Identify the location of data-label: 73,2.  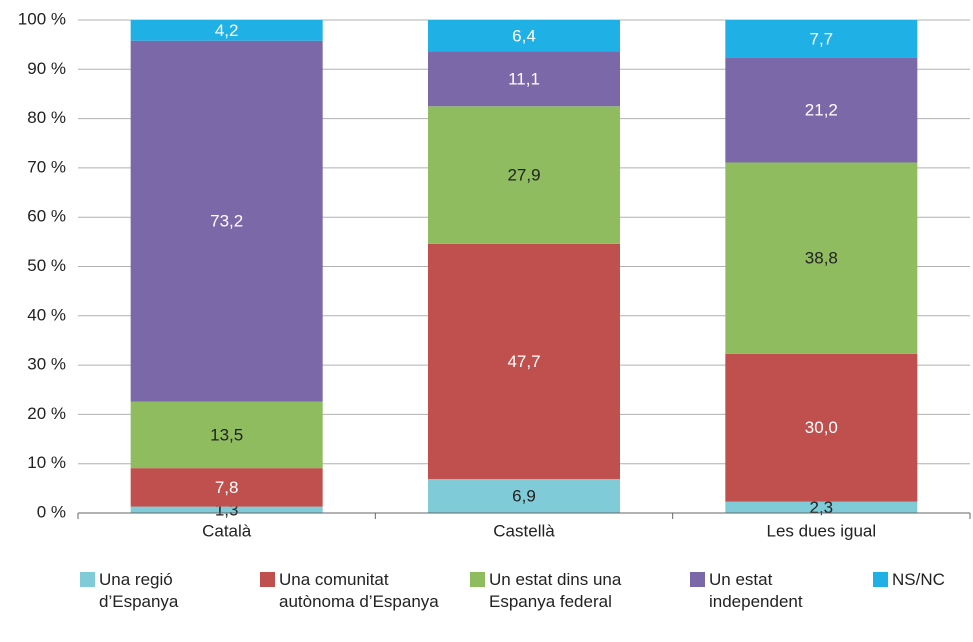
(226, 221).